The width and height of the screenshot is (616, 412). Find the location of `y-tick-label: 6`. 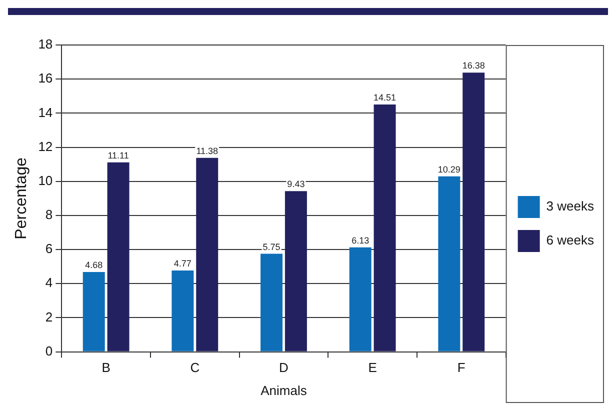

y-tick-label: 6 is located at coordinates (49, 248).